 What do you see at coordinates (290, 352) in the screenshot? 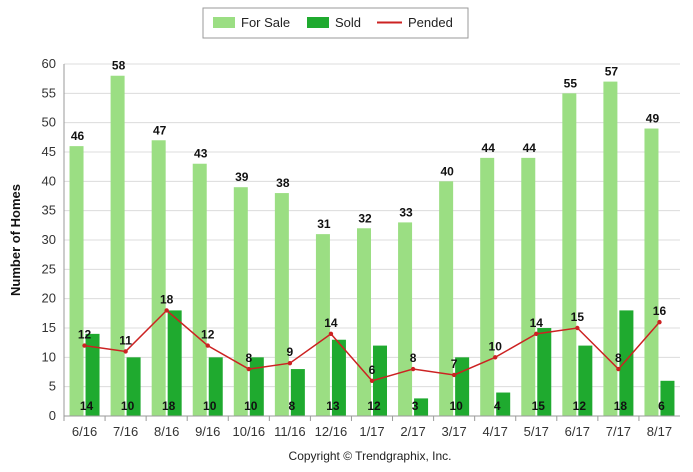
I see `label-pended: 9` at bounding box center [290, 352].